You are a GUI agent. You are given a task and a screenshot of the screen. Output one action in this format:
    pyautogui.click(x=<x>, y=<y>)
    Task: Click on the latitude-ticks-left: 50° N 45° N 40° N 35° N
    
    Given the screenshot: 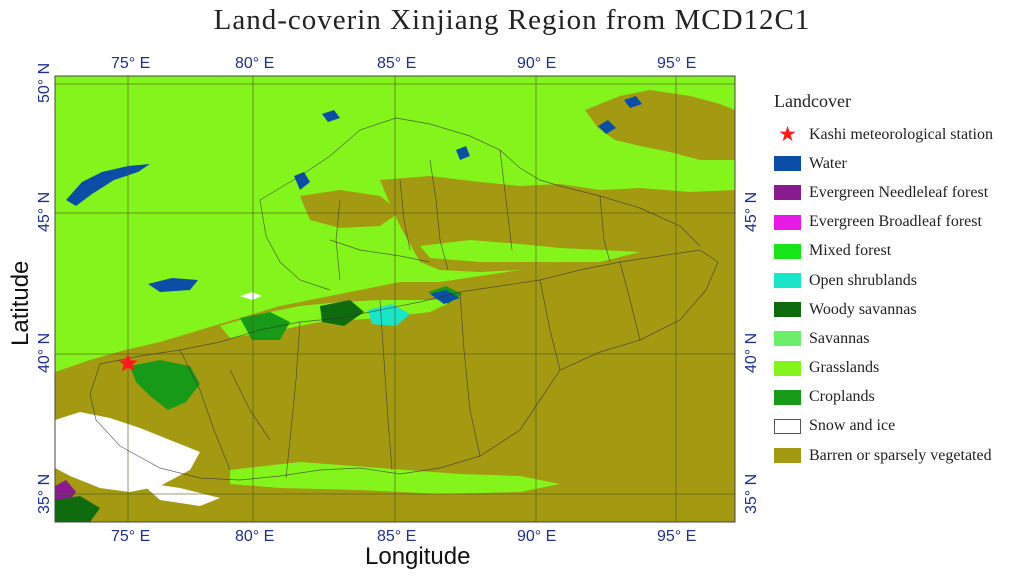 What is the action you would take?
    pyautogui.click(x=44, y=288)
    